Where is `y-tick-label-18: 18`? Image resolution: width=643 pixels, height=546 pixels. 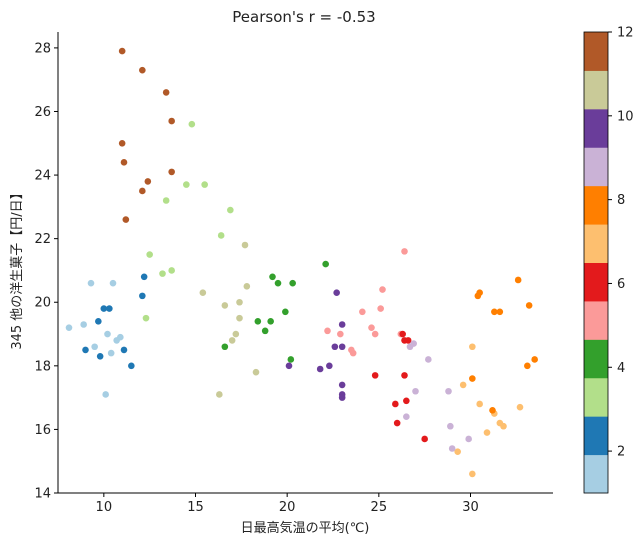 y-tick-label-18: 18 is located at coordinates (42, 366).